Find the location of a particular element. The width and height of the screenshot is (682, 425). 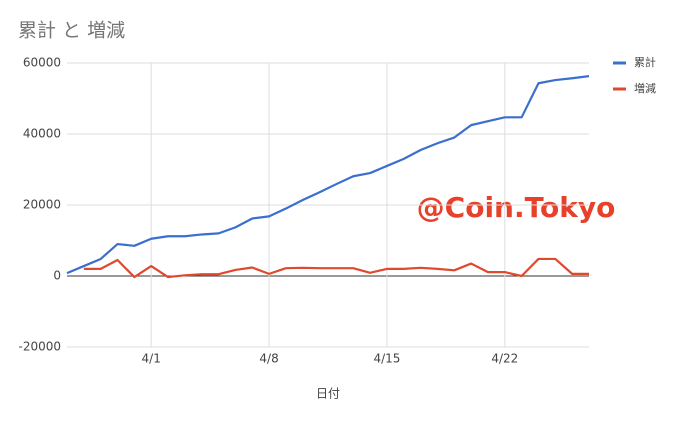

x-tick-label: 4/8 is located at coordinates (268, 359).